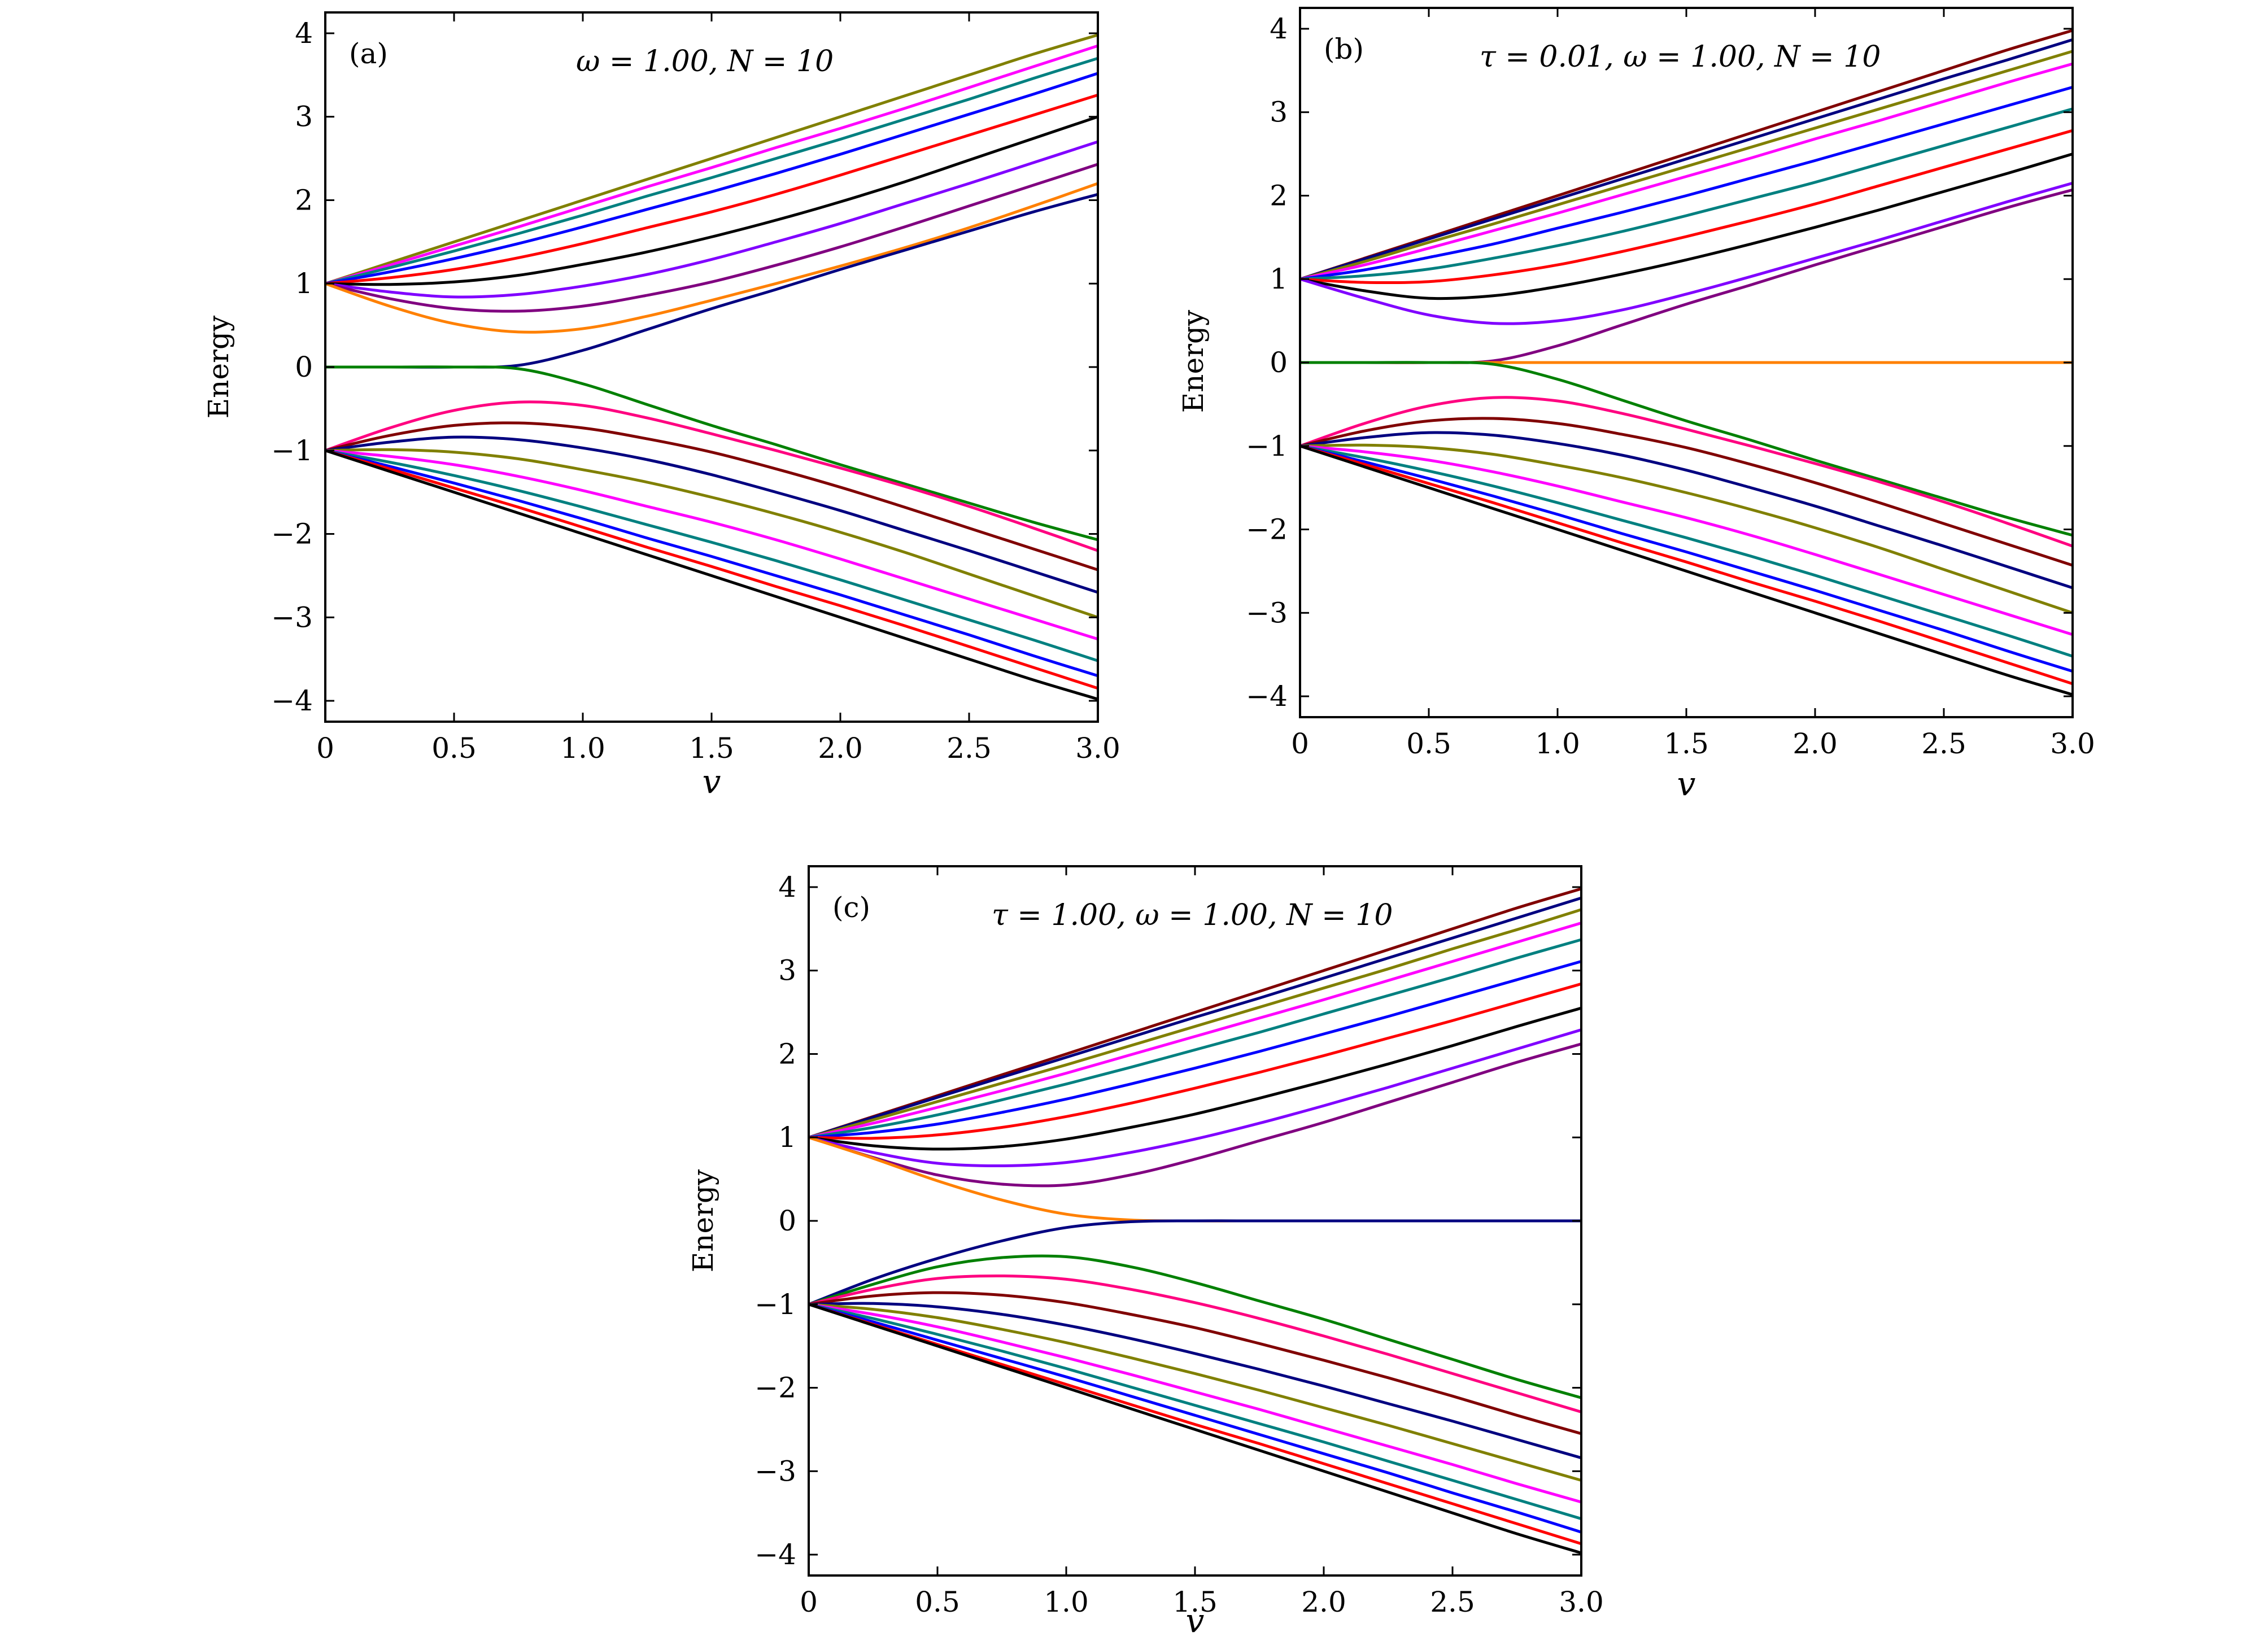 The width and height of the screenshot is (2268, 1641). I want to click on panel-c-ytick-label: −4, so click(775, 1554).